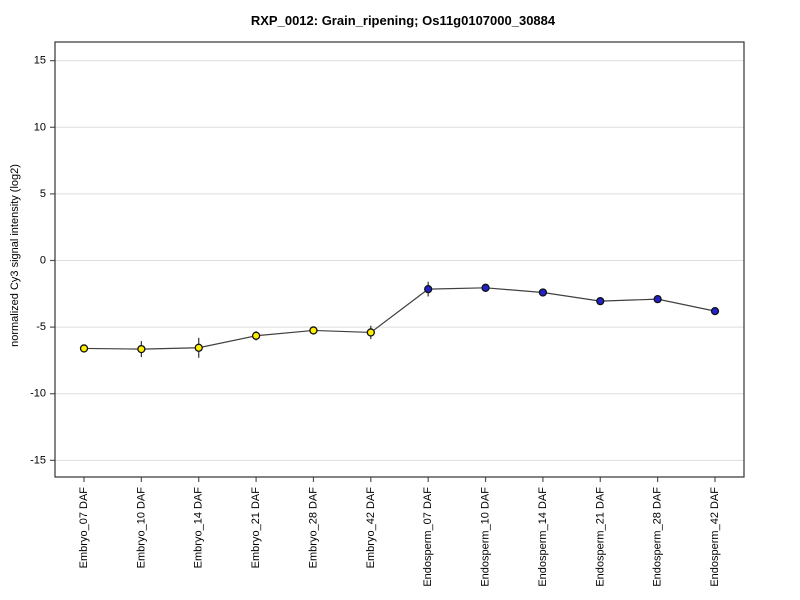  I want to click on x-tick-label: Endosperm_42 DAF, so click(715, 537).